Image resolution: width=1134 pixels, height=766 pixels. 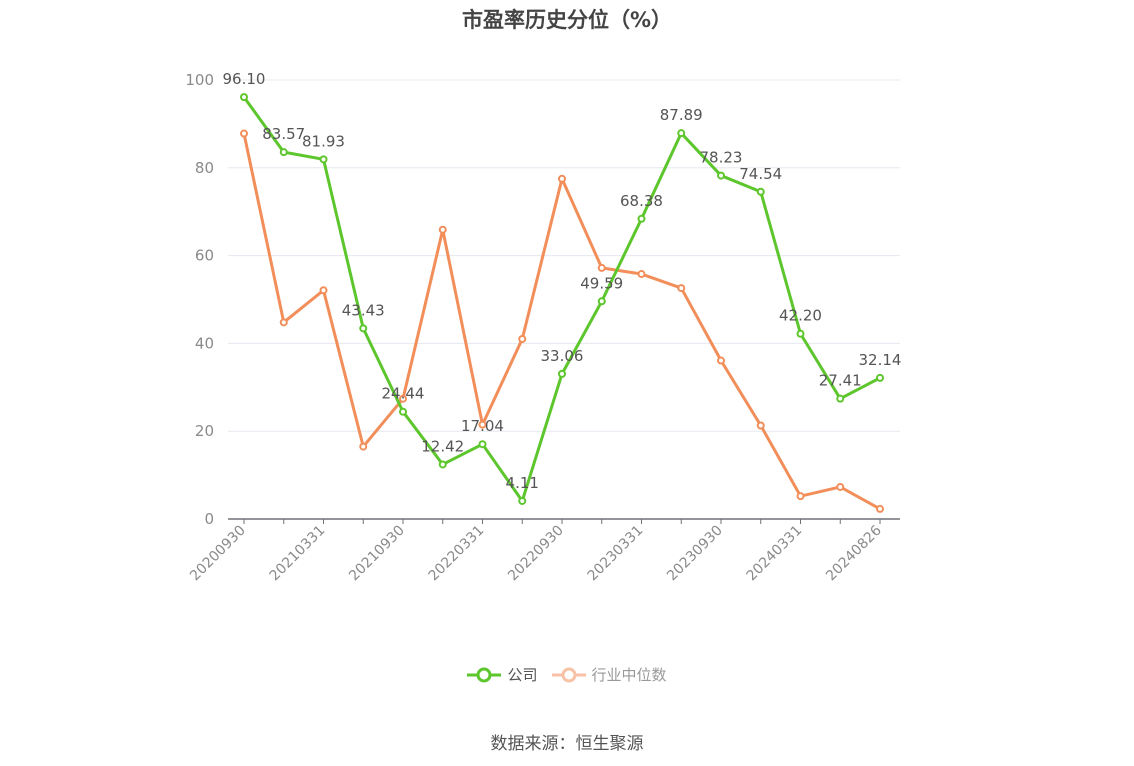 I want to click on data-label: 42.20, so click(x=800, y=316).